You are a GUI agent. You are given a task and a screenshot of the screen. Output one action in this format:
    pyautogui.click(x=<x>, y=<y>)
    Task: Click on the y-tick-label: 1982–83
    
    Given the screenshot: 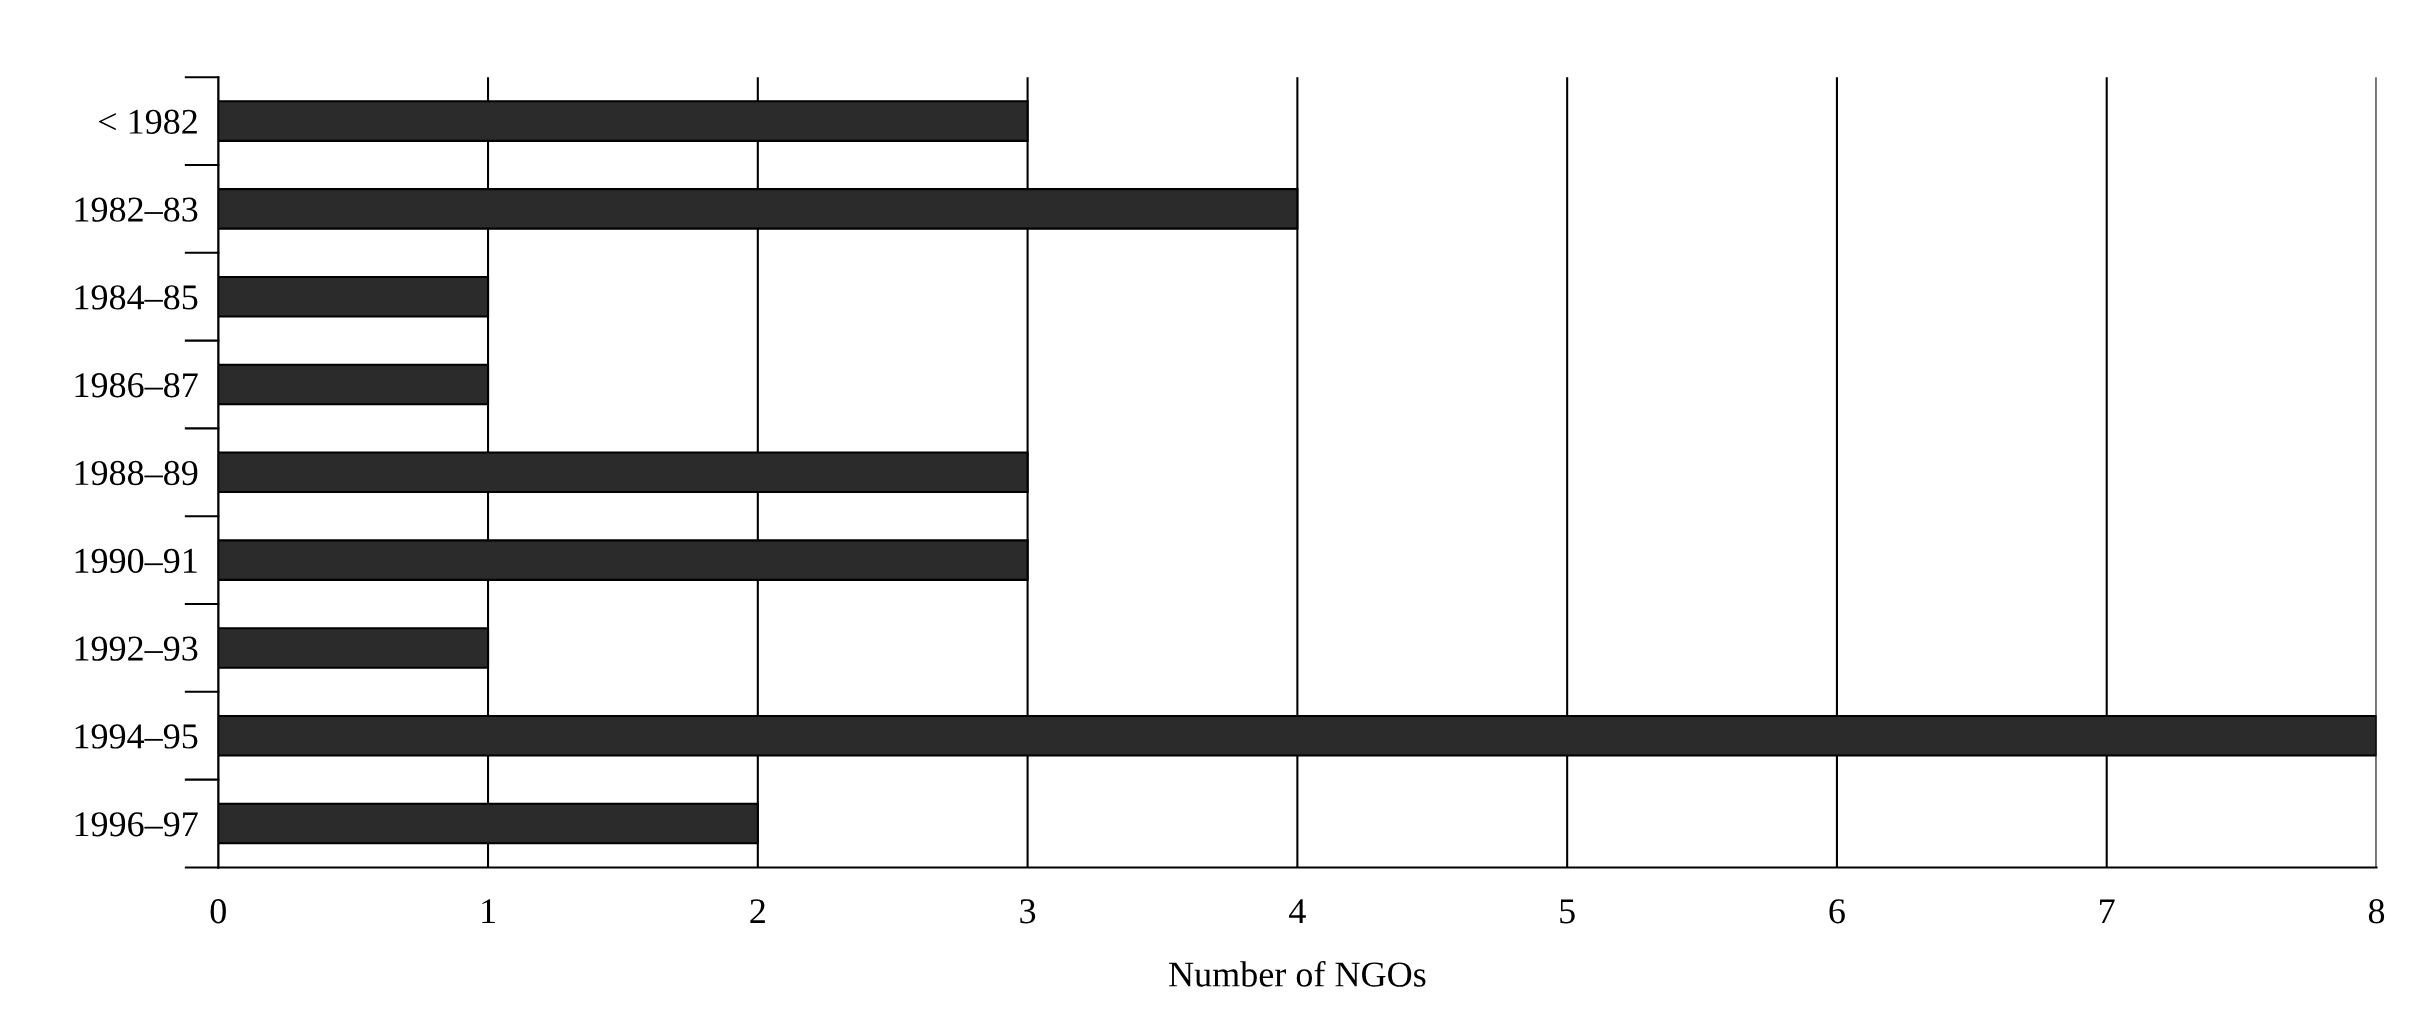 What is the action you would take?
    pyautogui.click(x=136, y=209)
    